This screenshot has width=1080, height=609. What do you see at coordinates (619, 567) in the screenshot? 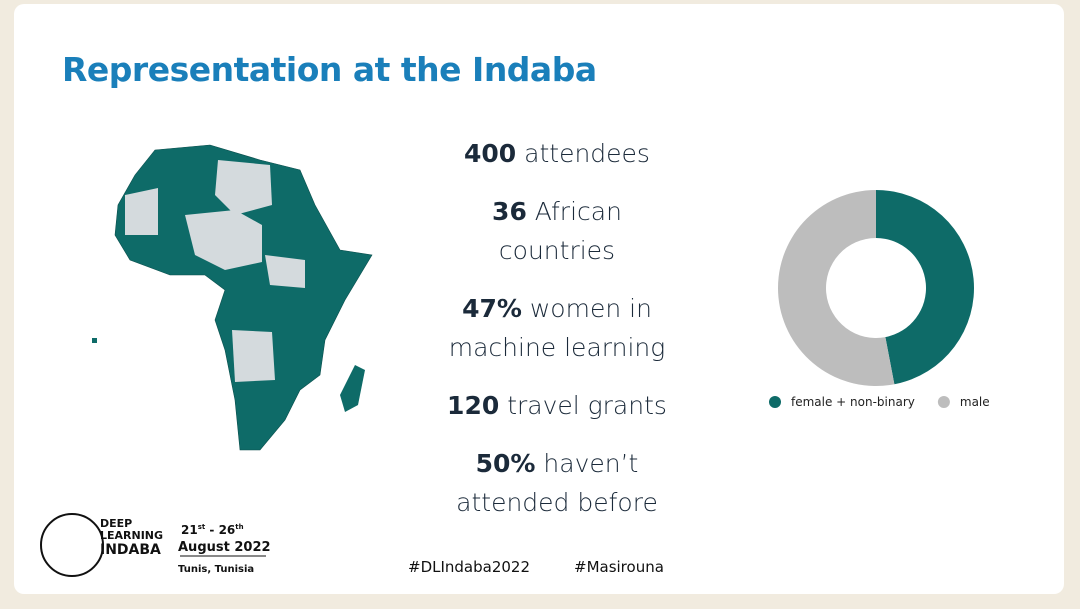
I see `hashtag: #Masirouna` at bounding box center [619, 567].